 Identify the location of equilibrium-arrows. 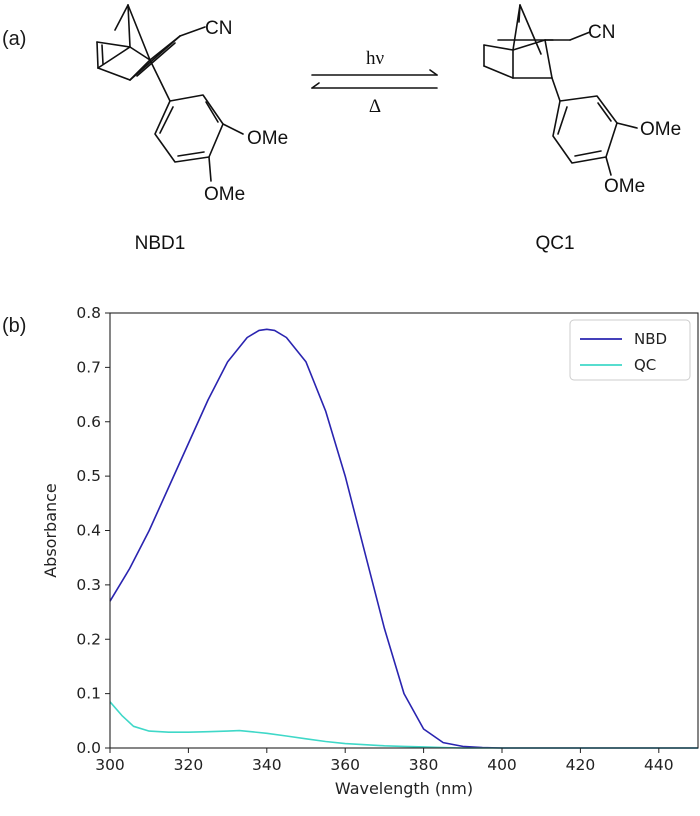
(374, 79).